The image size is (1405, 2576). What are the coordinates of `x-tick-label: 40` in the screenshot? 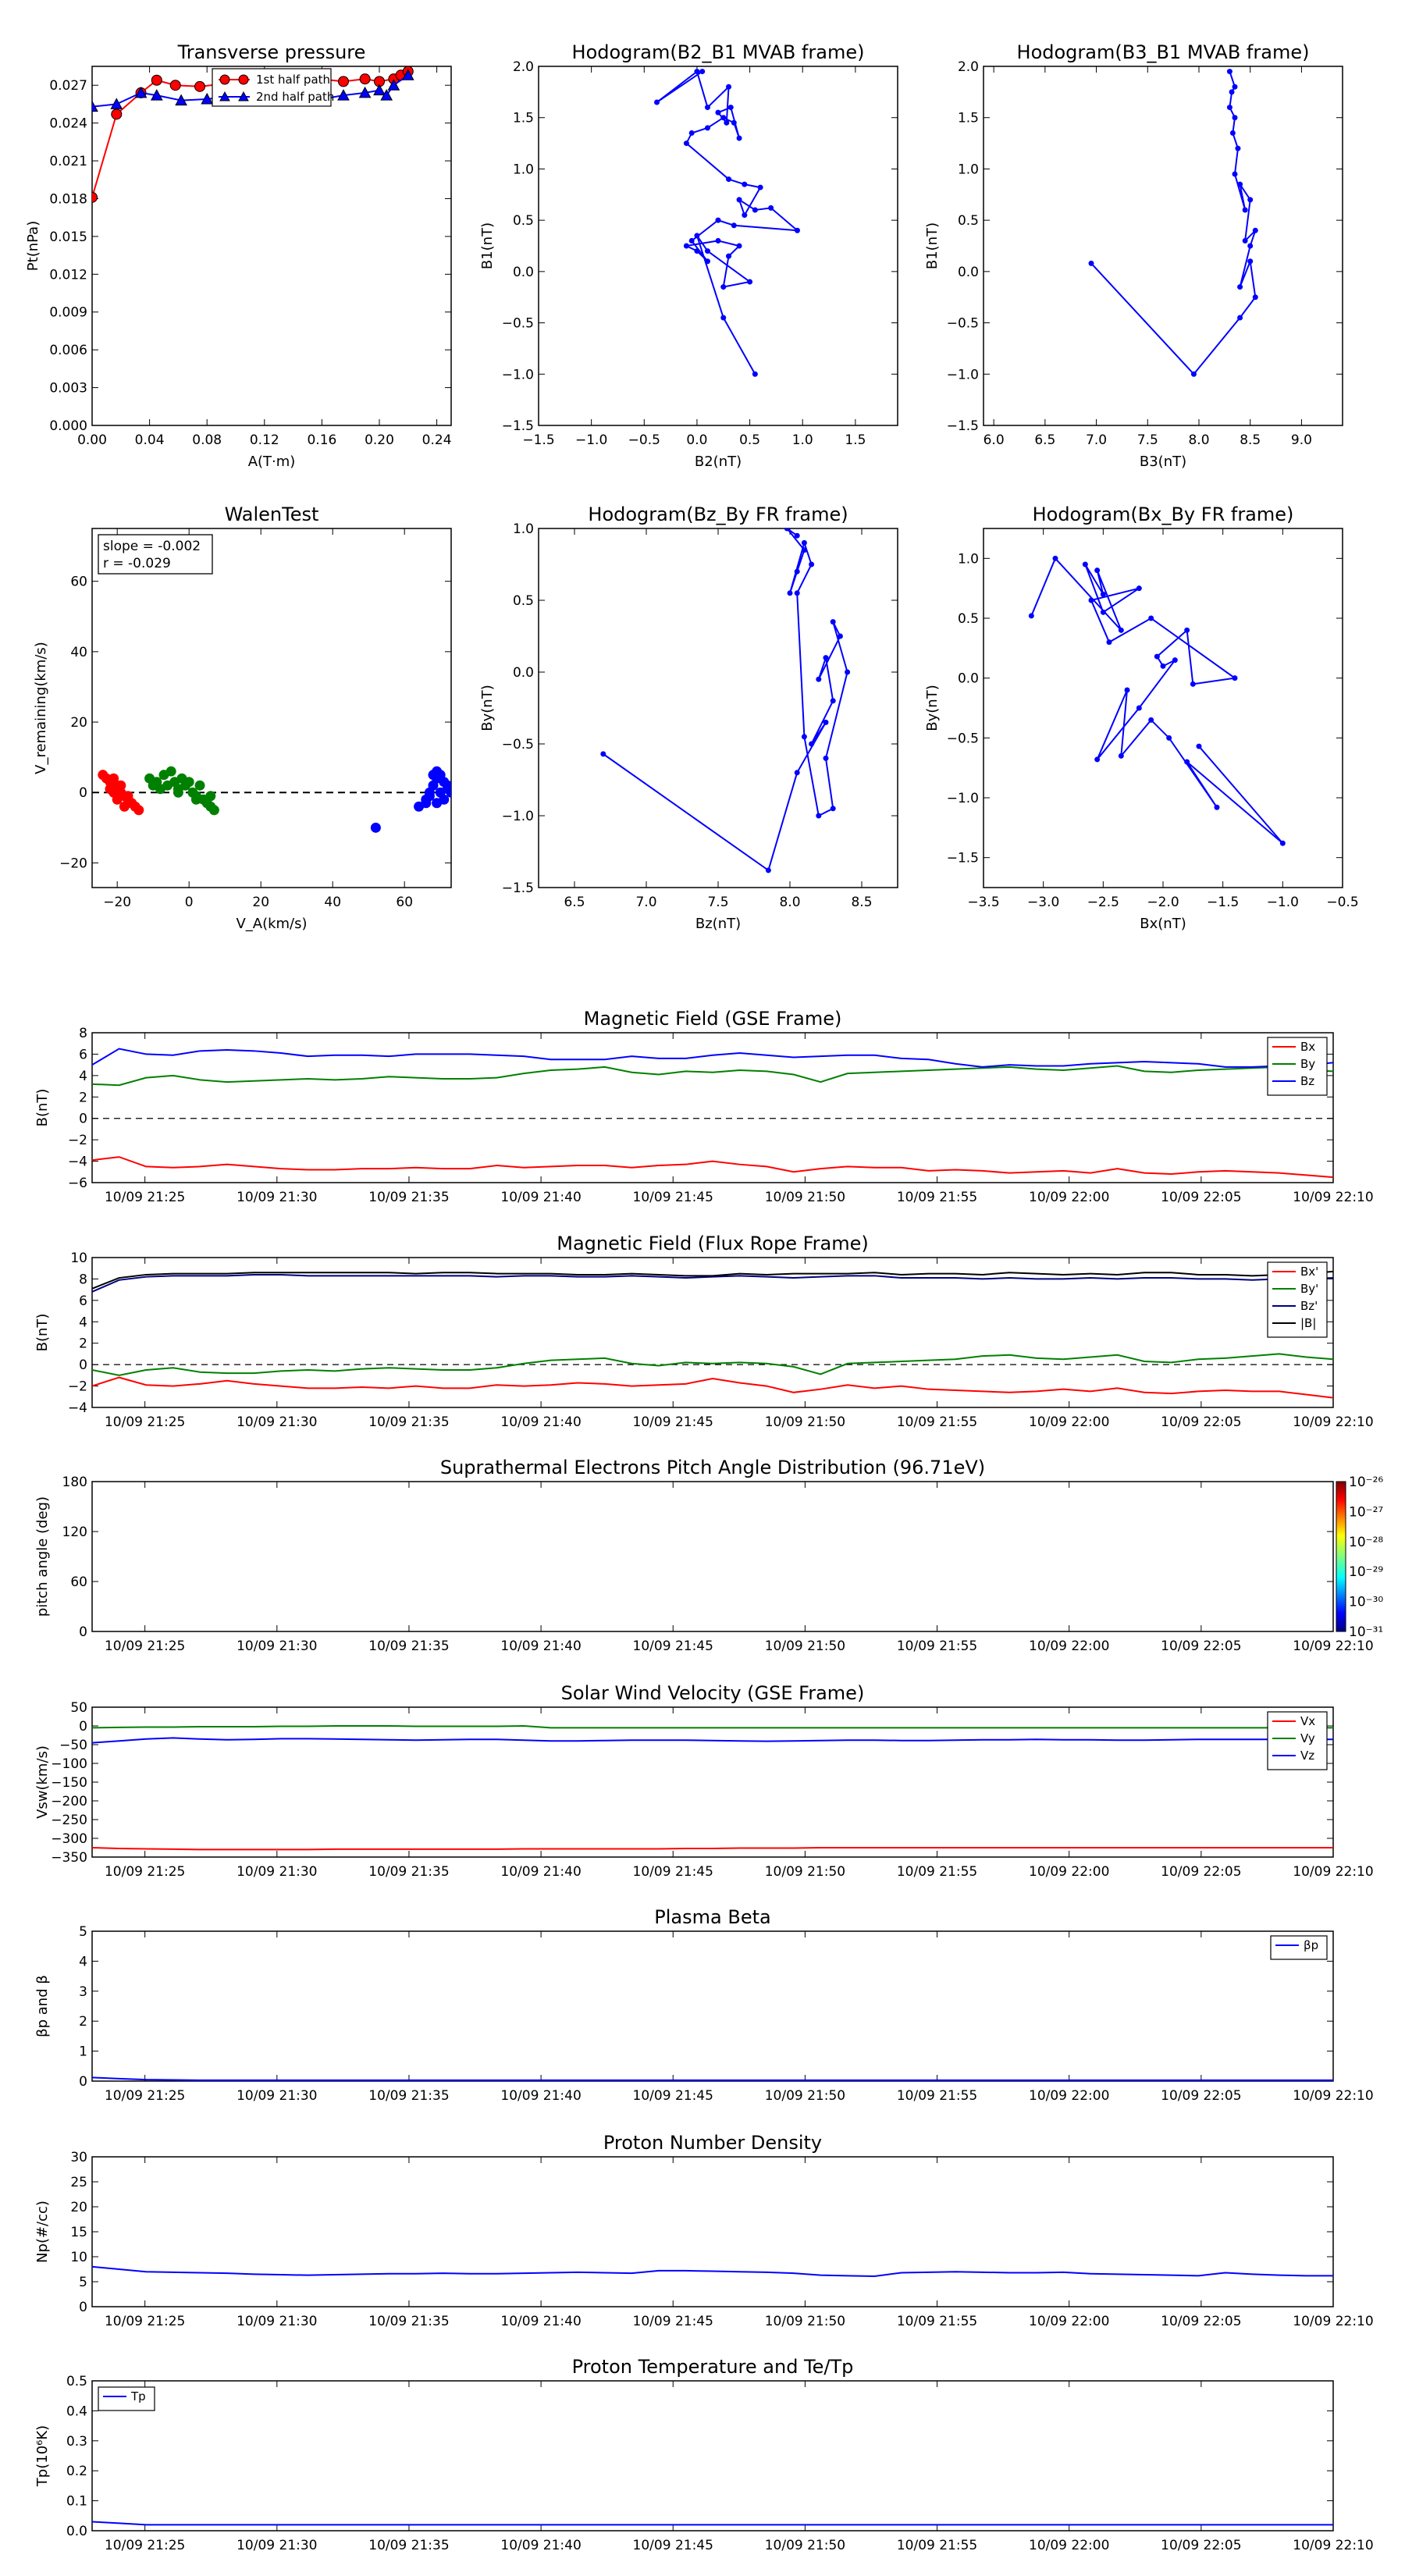 It's located at (332, 902).